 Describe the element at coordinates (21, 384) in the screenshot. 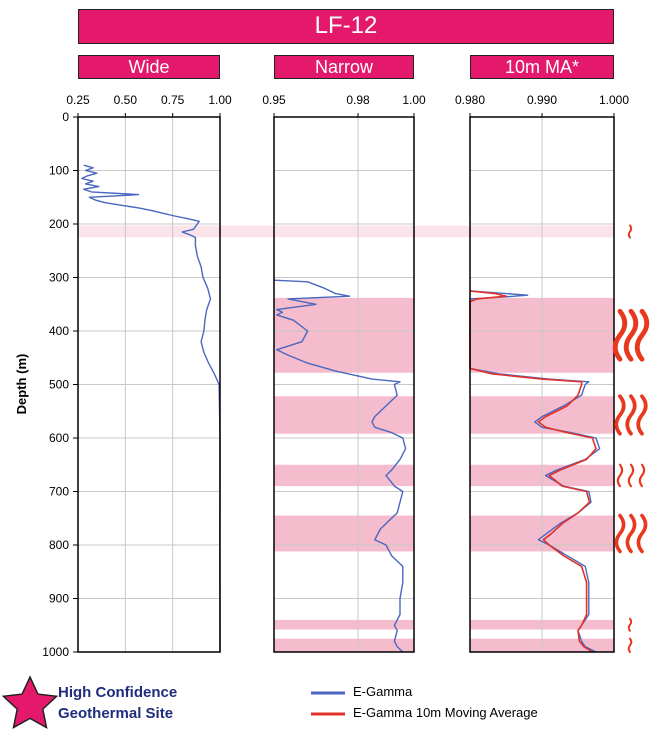

I see `y-axis-label: Depth (m)` at that location.